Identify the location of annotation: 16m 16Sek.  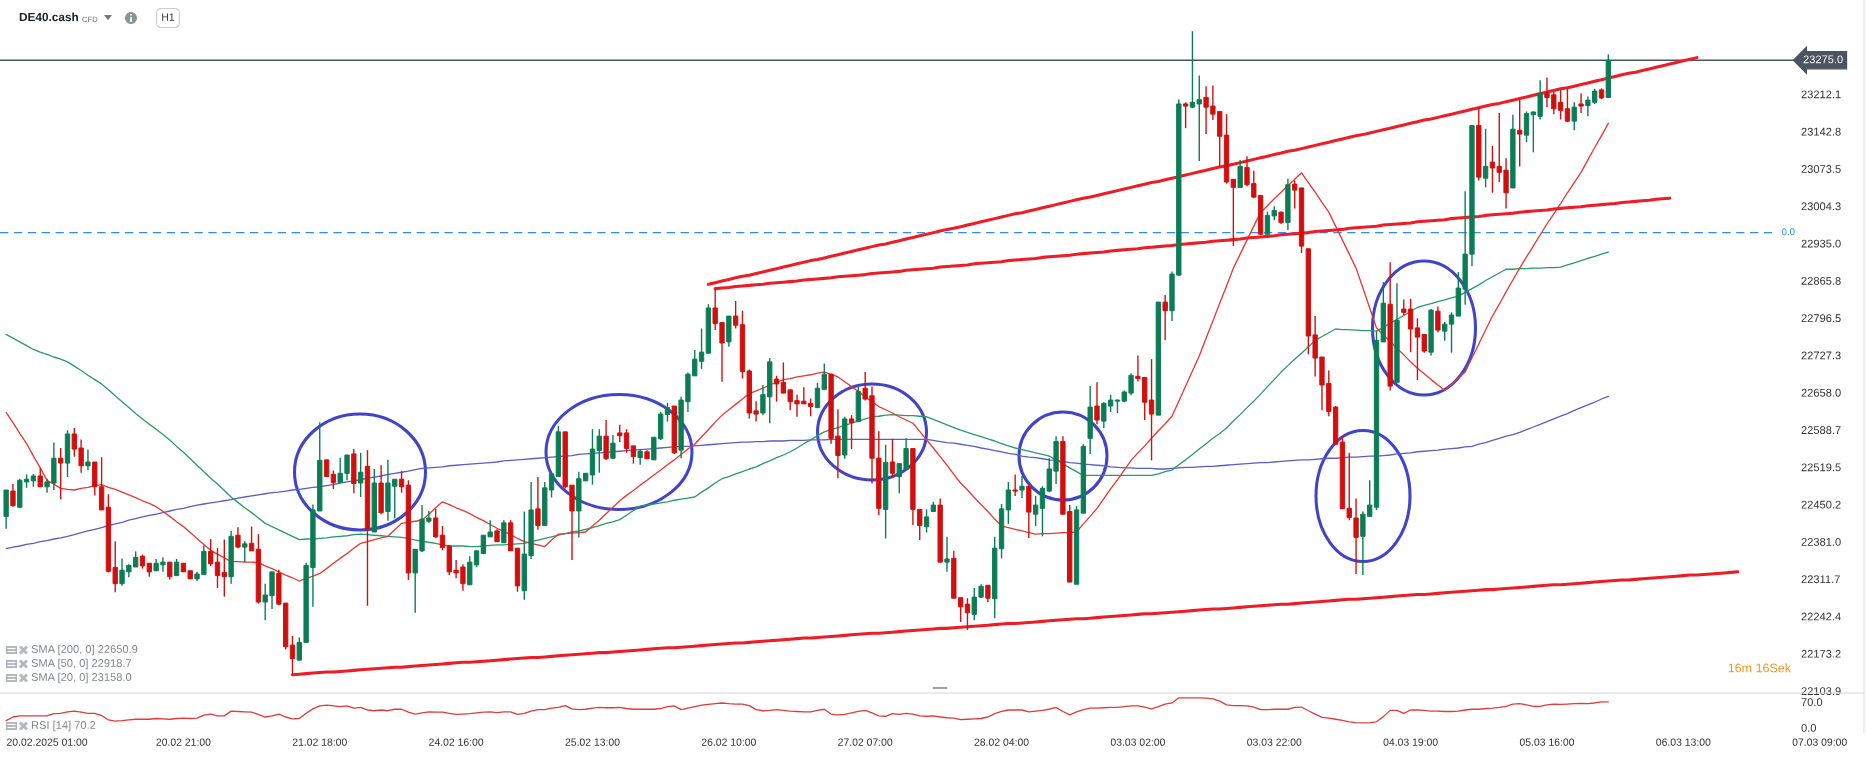
(1760, 668).